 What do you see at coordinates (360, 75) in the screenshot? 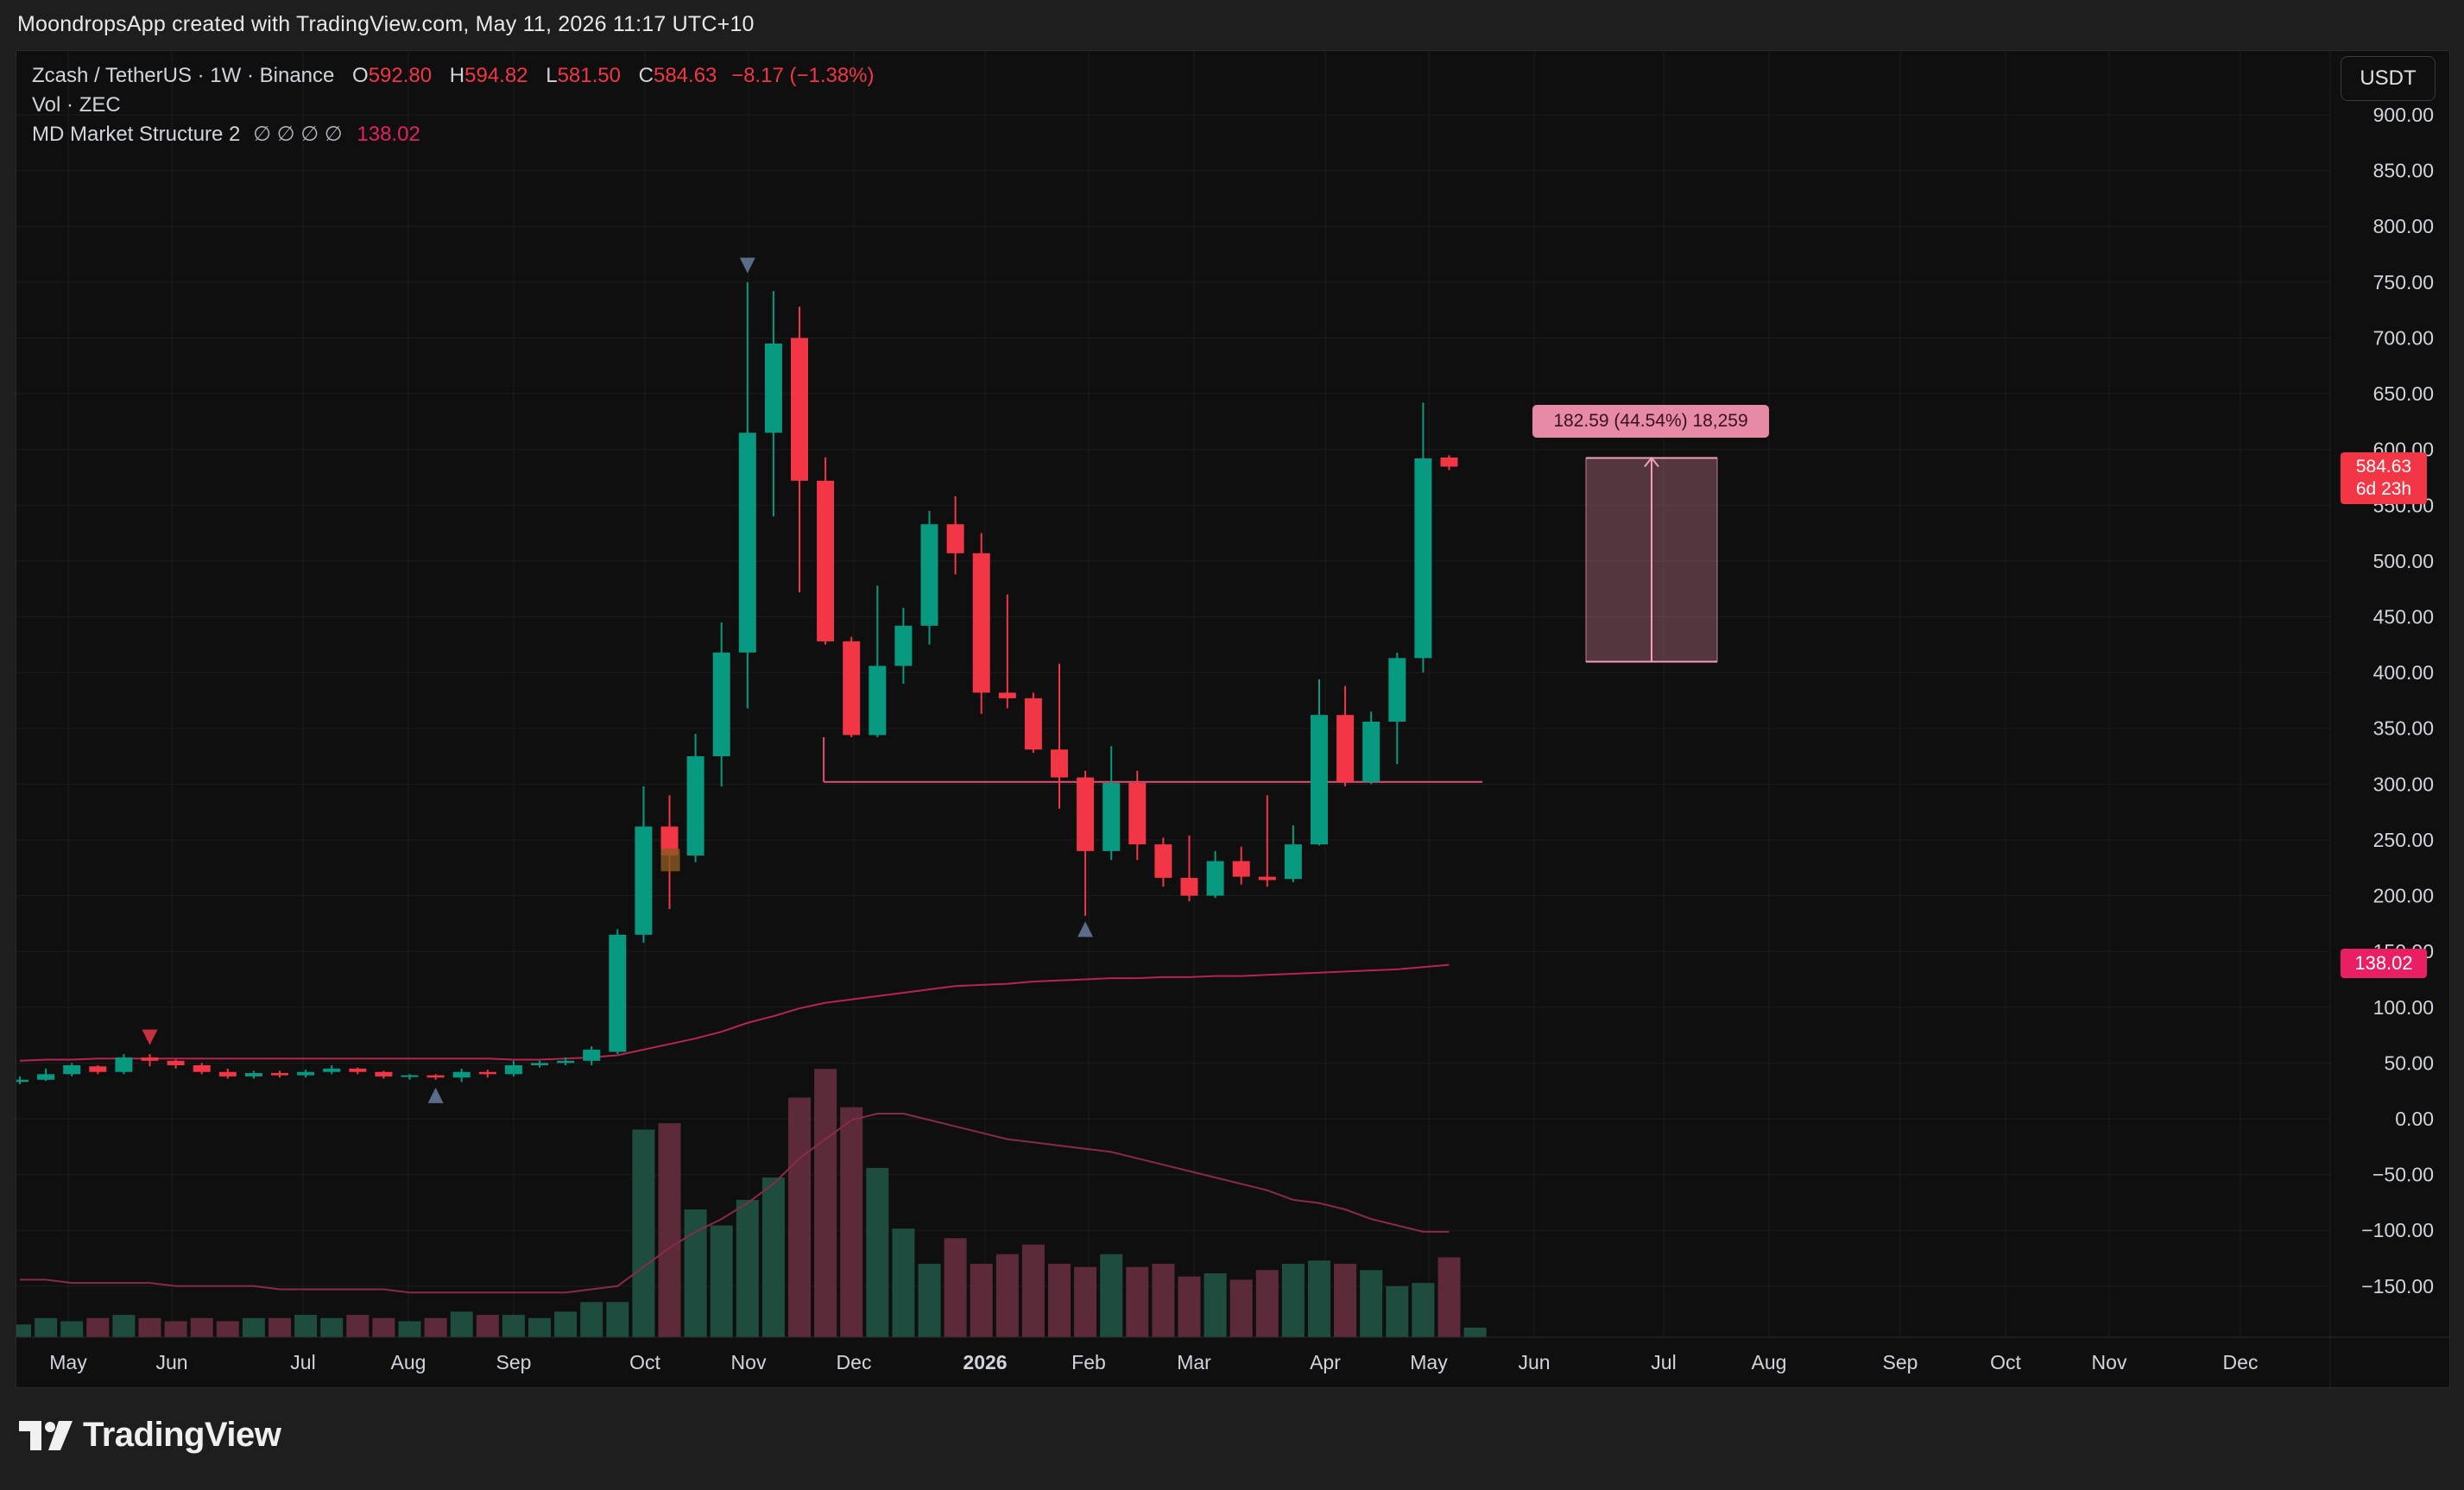
I see `legend-open-key: O` at bounding box center [360, 75].